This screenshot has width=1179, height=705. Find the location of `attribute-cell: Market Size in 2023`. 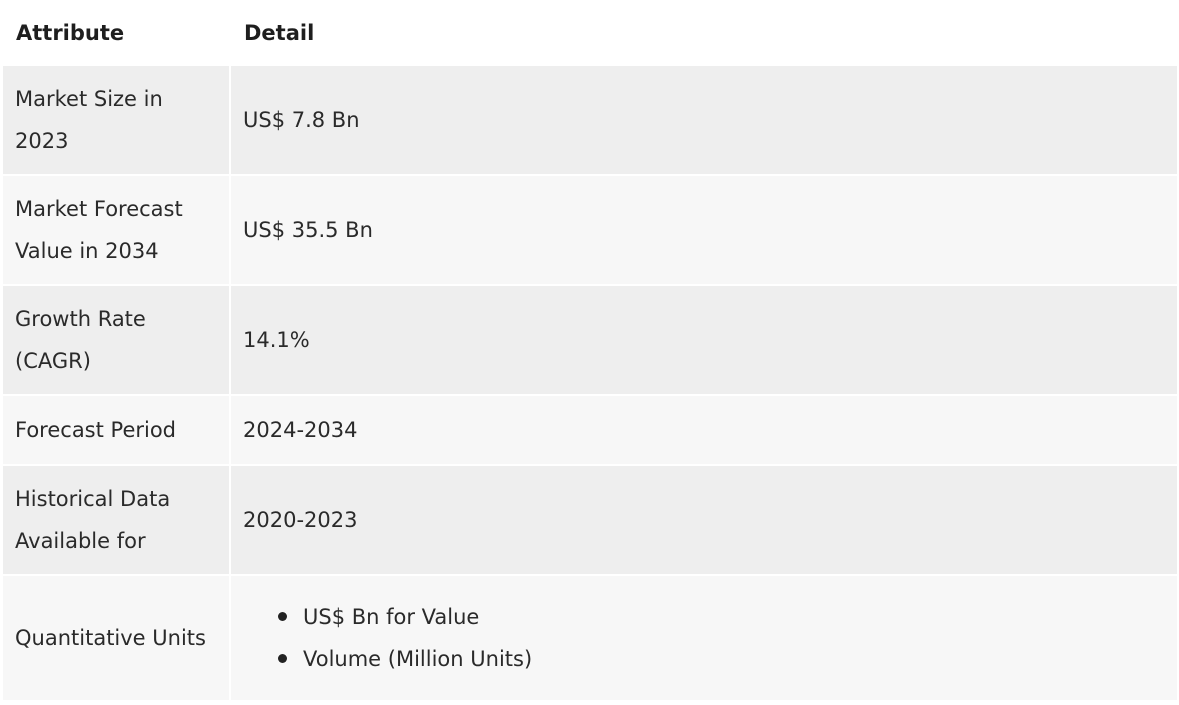

attribute-cell: Market Size in 2023 is located at coordinates (116, 120).